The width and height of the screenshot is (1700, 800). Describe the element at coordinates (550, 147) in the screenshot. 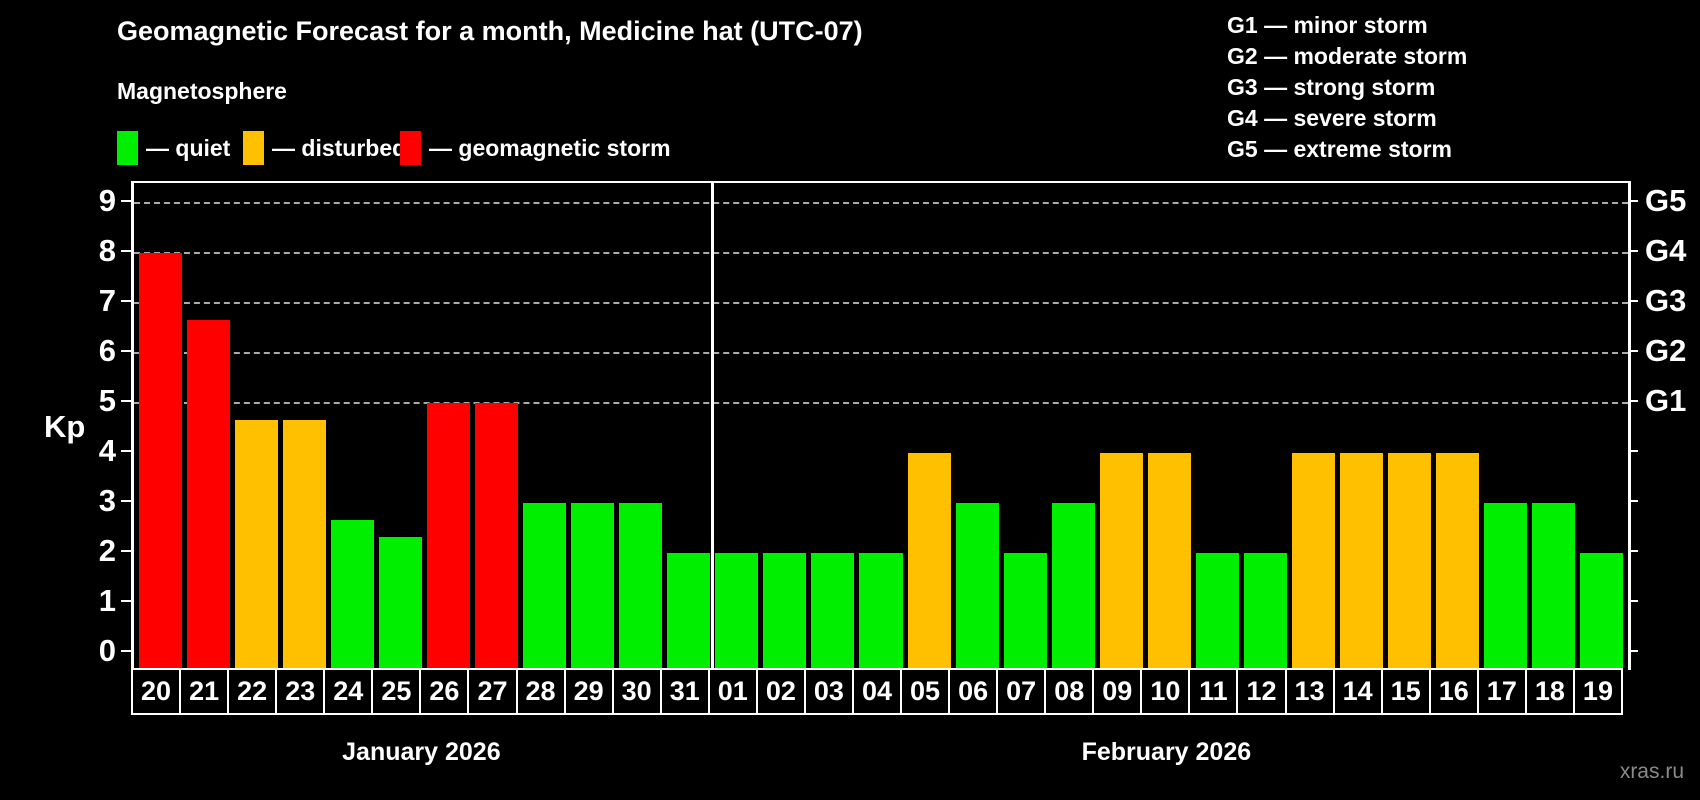

I see `legend-label-storm: — geomagnetic storm` at that location.